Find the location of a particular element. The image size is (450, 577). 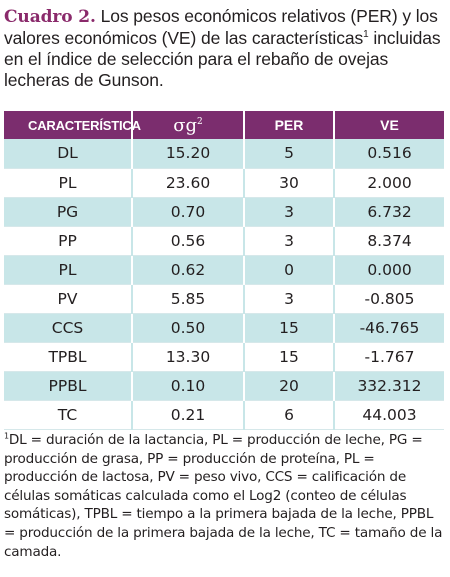

table-row: PL 23.60 30 2.000 is located at coordinates (224, 183).